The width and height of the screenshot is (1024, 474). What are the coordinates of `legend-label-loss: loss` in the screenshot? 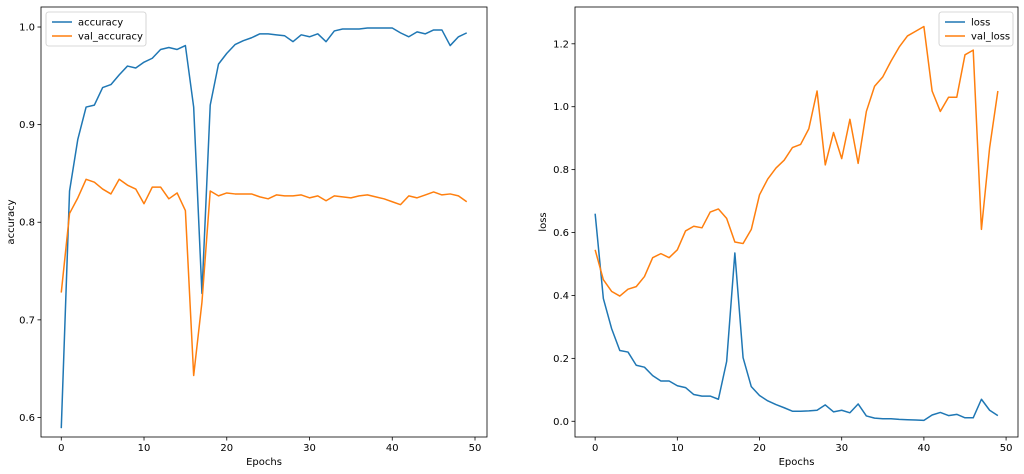 It's located at (980, 23).